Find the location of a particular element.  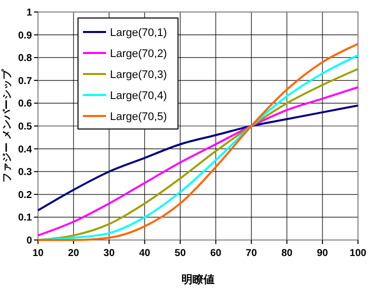

y-tick-label: 0.1 is located at coordinates (25, 218).